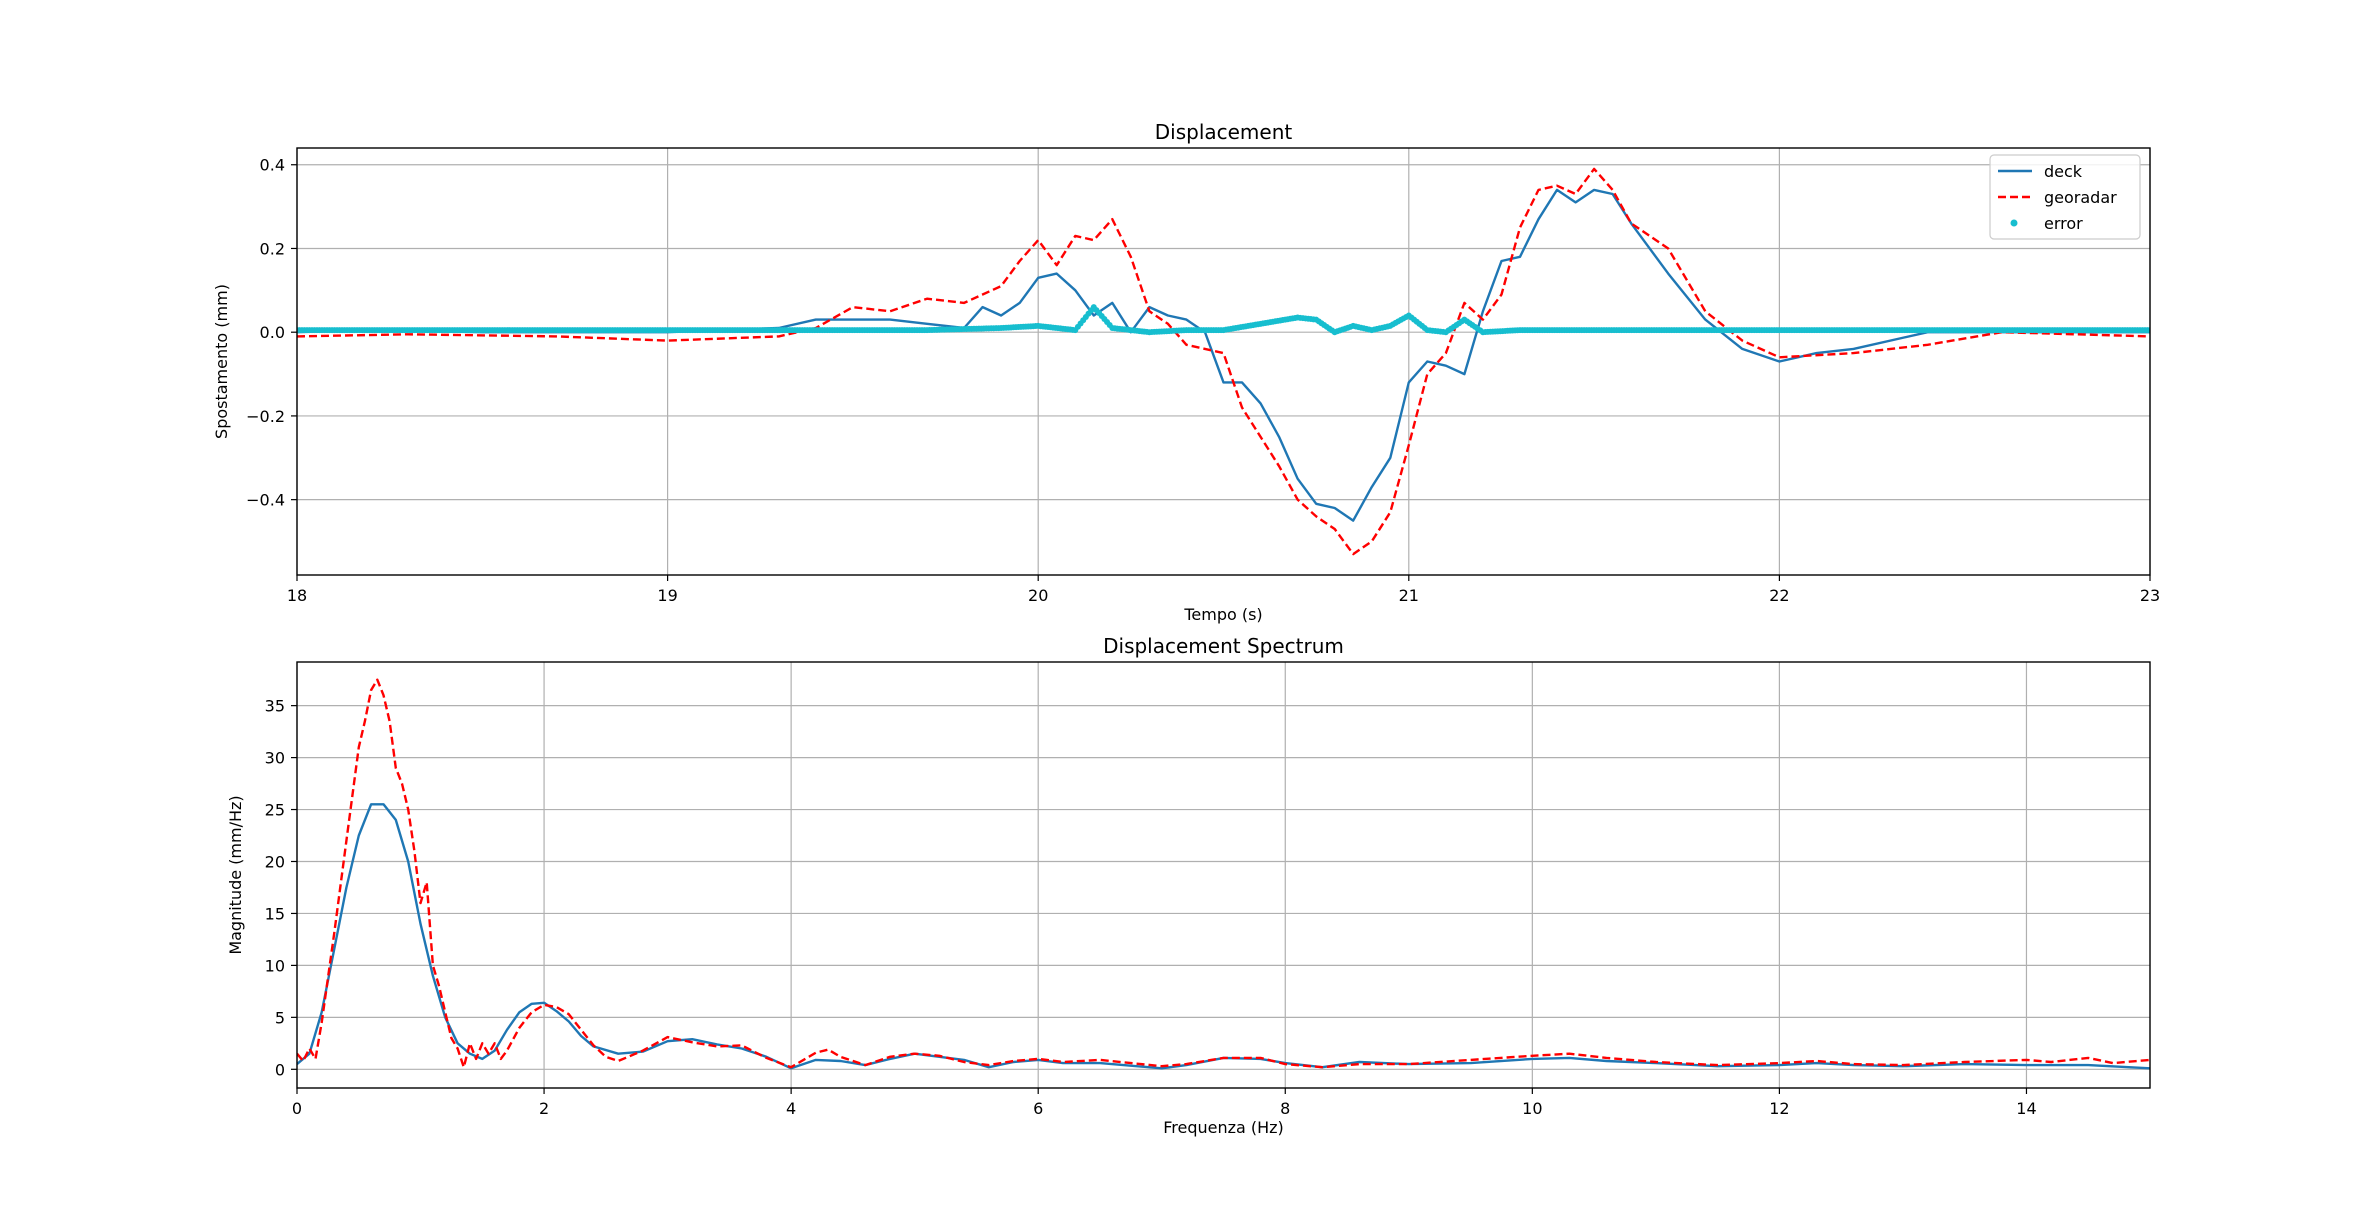 This screenshot has height=1209, width=2362. I want to click on displacement-x-tick-label: 22, so click(1779, 595).